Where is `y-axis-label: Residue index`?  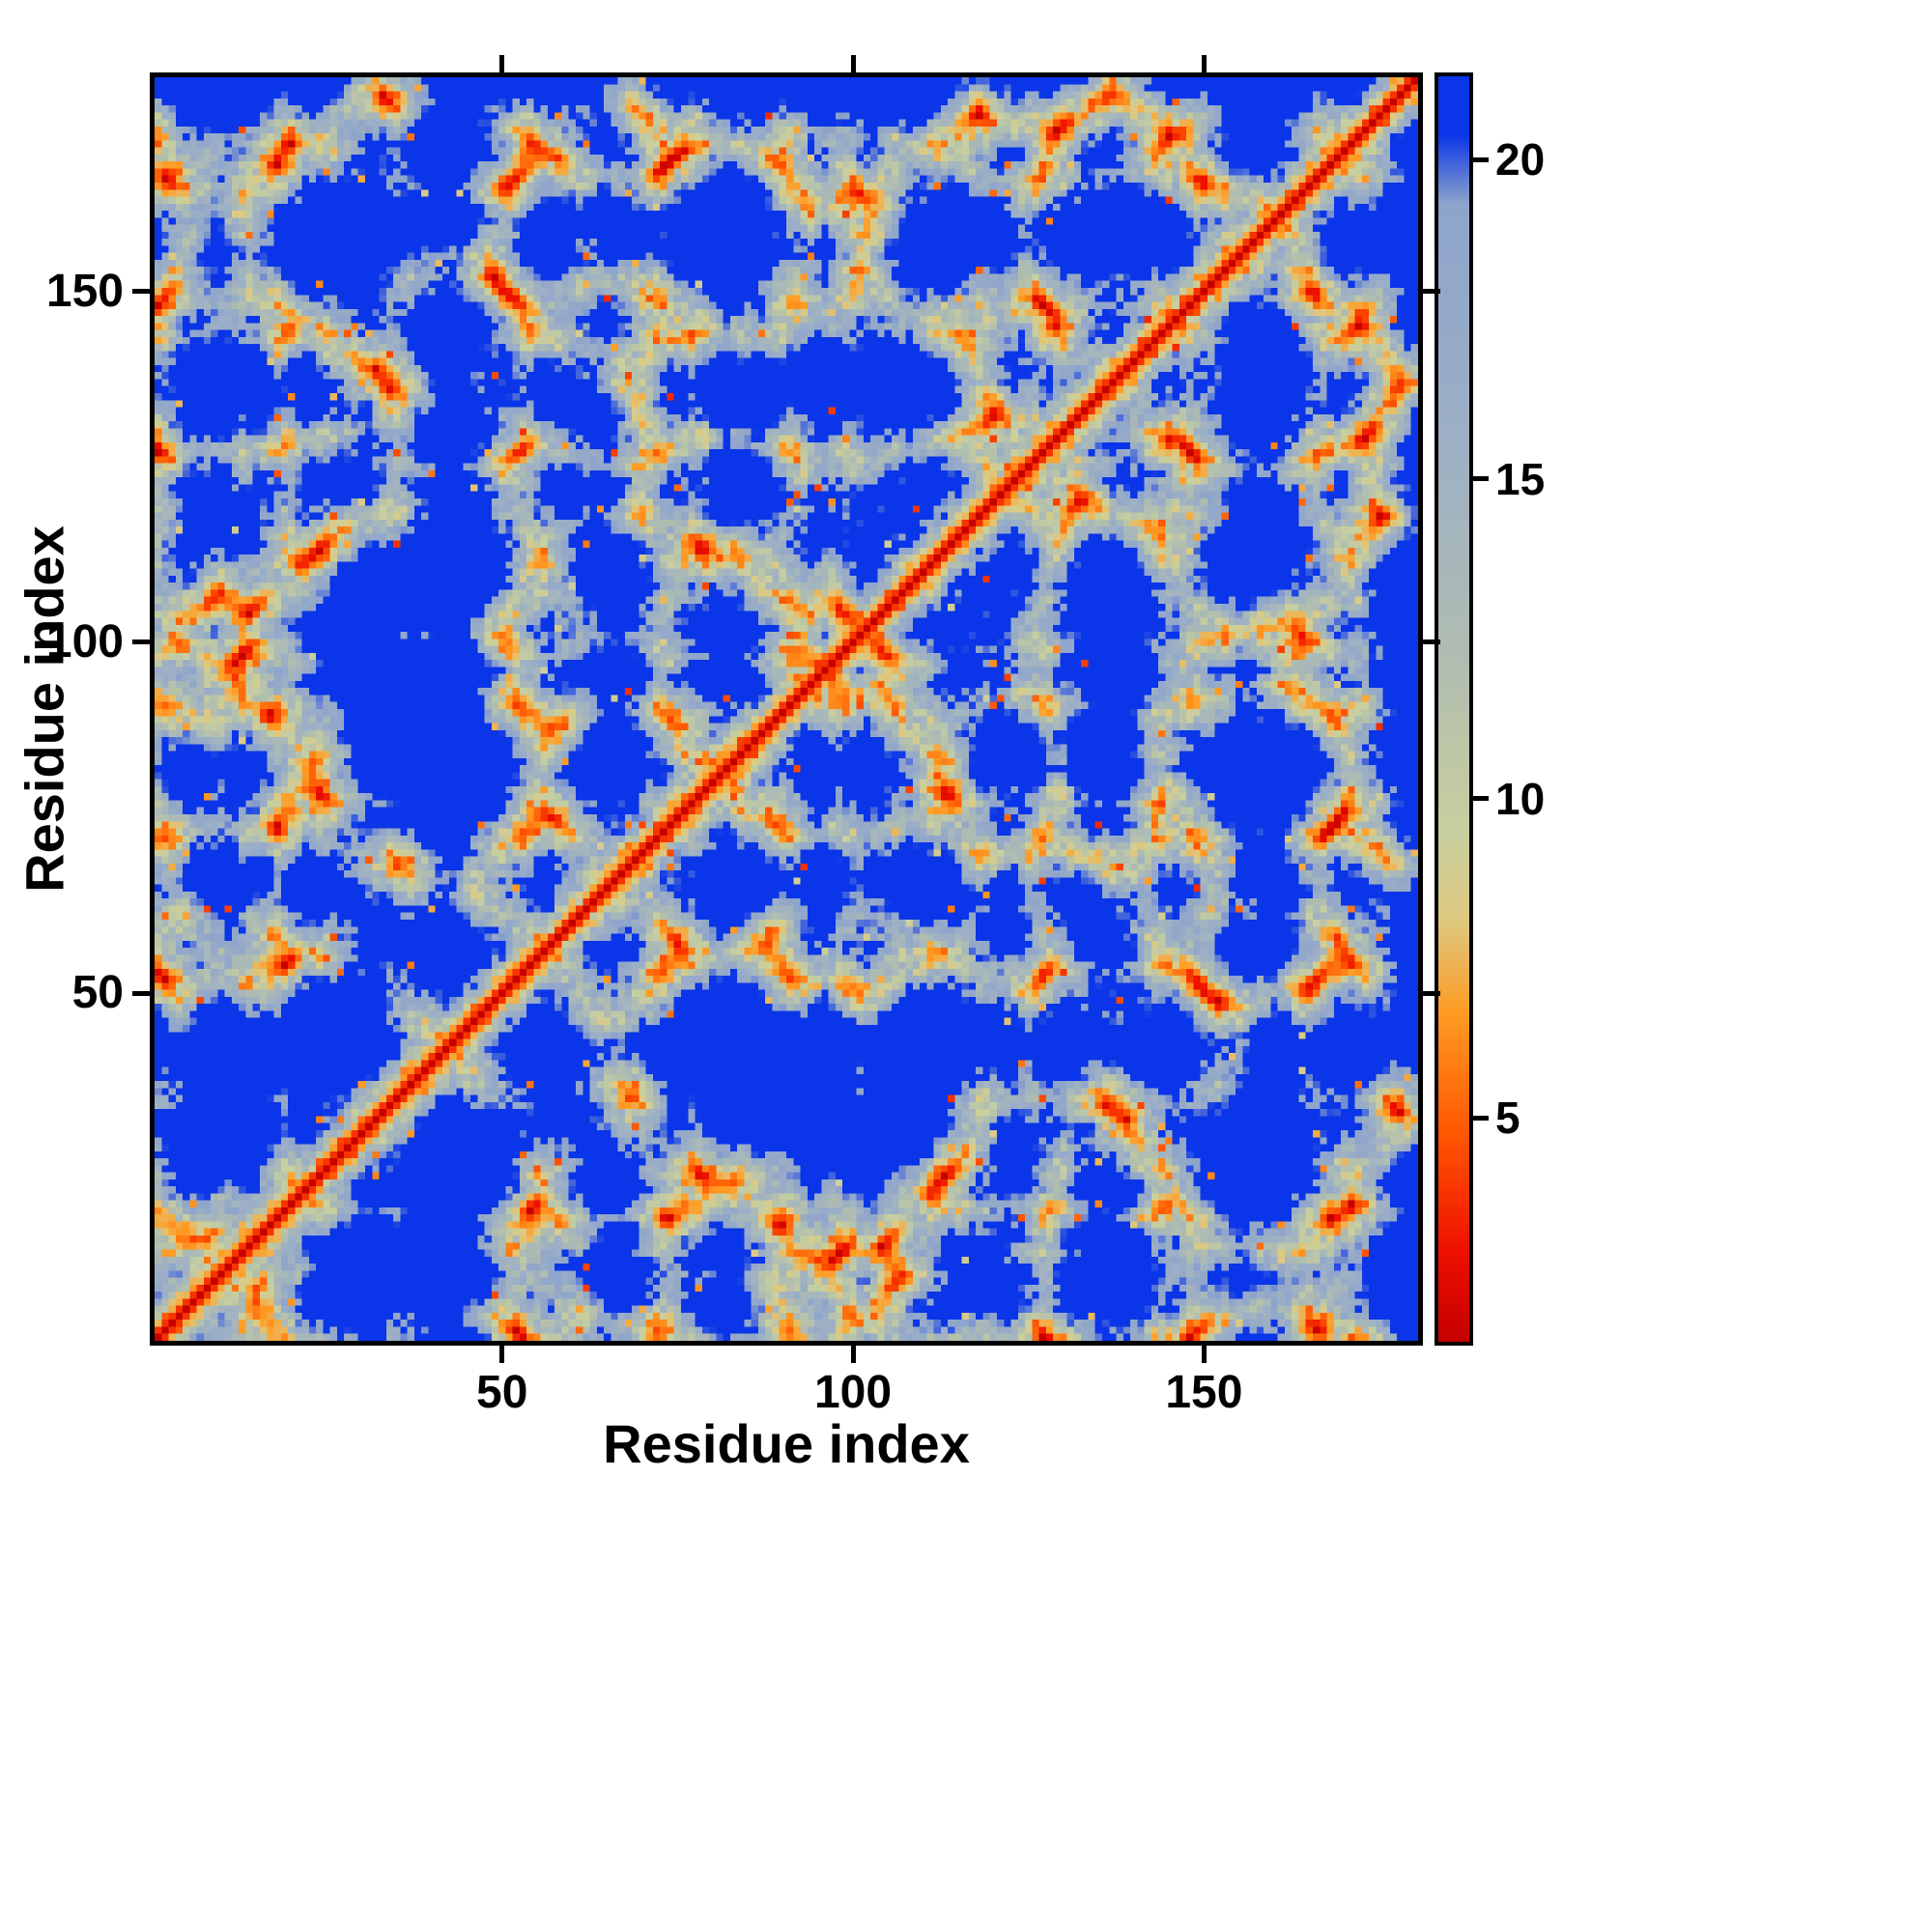 y-axis-label: Residue index is located at coordinates (44, 709).